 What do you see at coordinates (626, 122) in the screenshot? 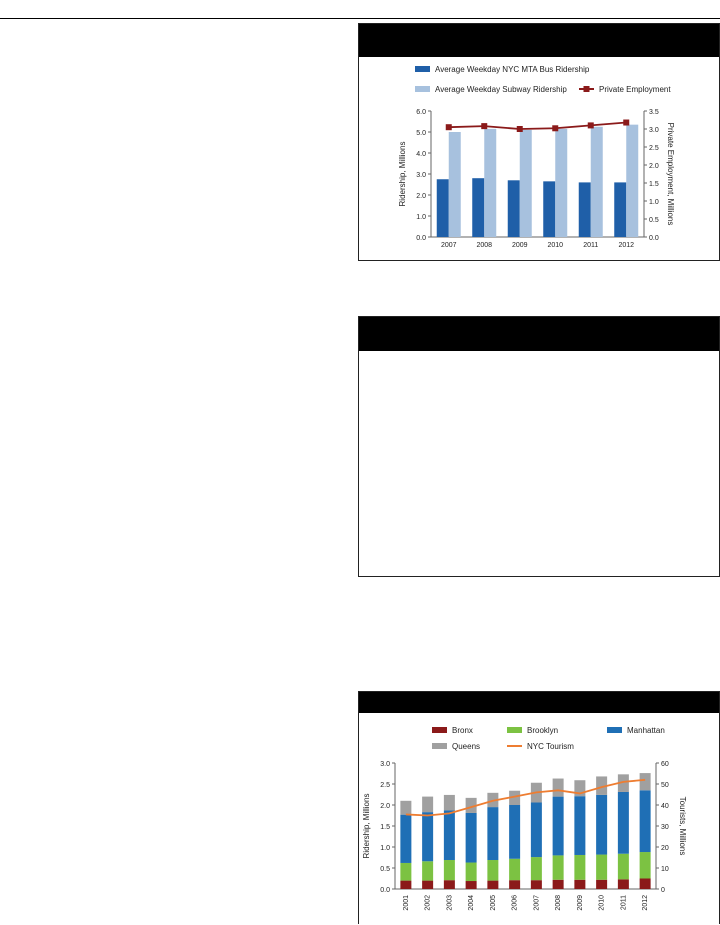
I see `point-private-employment-2012` at bounding box center [626, 122].